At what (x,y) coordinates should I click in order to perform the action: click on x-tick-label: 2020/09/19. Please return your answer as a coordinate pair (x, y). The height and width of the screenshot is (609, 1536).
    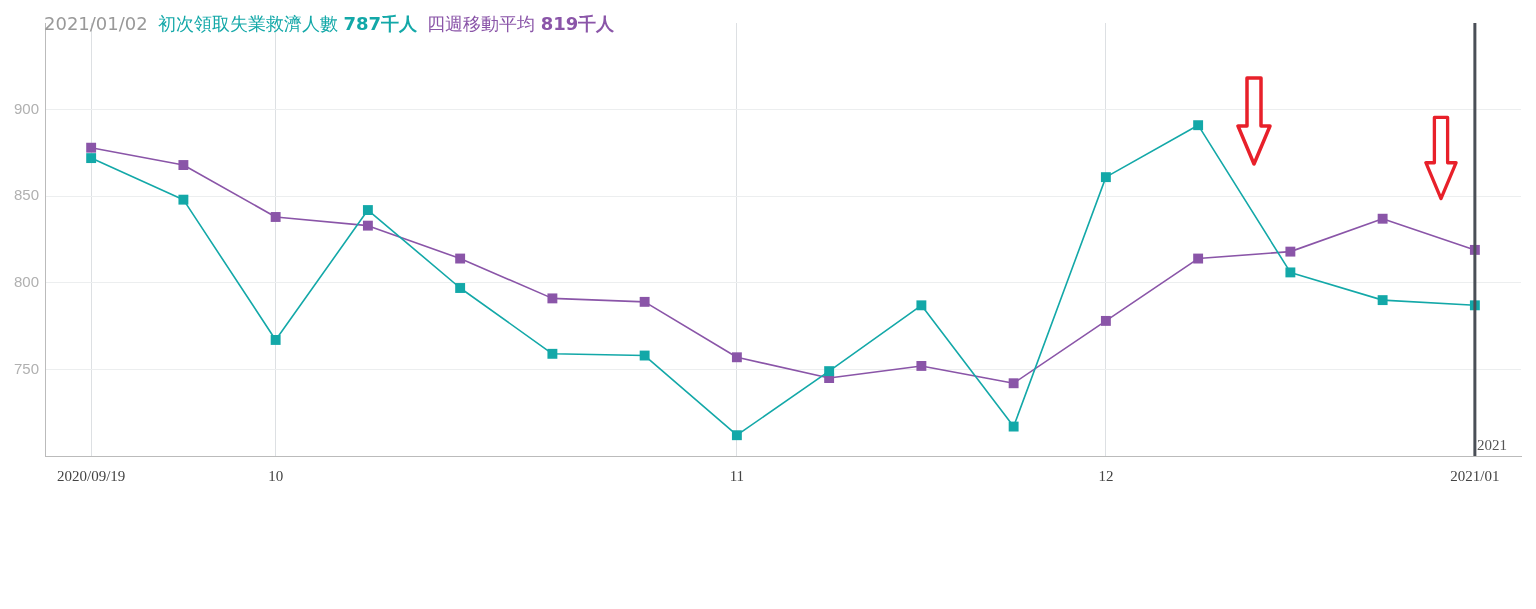
    Looking at the image, I should click on (91, 475).